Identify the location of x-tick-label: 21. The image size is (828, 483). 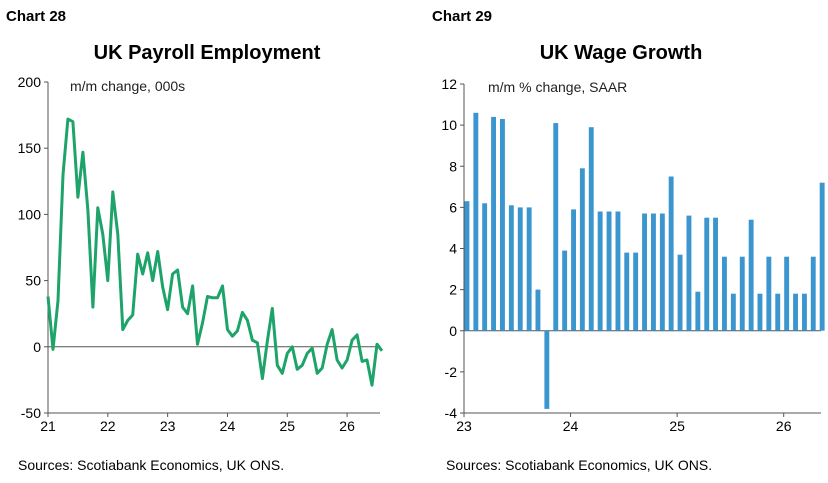
(48, 426).